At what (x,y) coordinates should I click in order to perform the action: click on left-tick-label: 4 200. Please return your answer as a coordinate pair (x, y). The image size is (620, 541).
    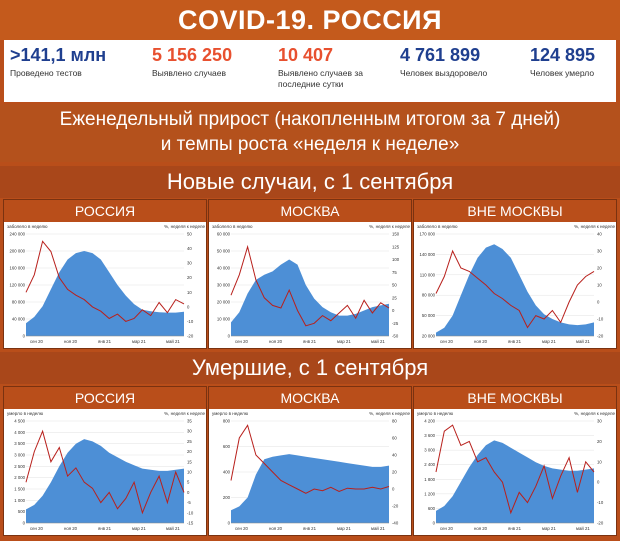
    Looking at the image, I should click on (429, 421).